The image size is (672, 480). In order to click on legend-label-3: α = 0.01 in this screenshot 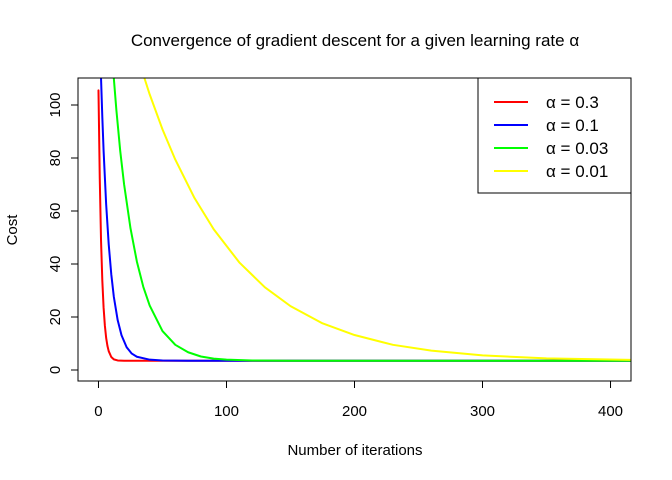, I will do `click(577, 171)`.